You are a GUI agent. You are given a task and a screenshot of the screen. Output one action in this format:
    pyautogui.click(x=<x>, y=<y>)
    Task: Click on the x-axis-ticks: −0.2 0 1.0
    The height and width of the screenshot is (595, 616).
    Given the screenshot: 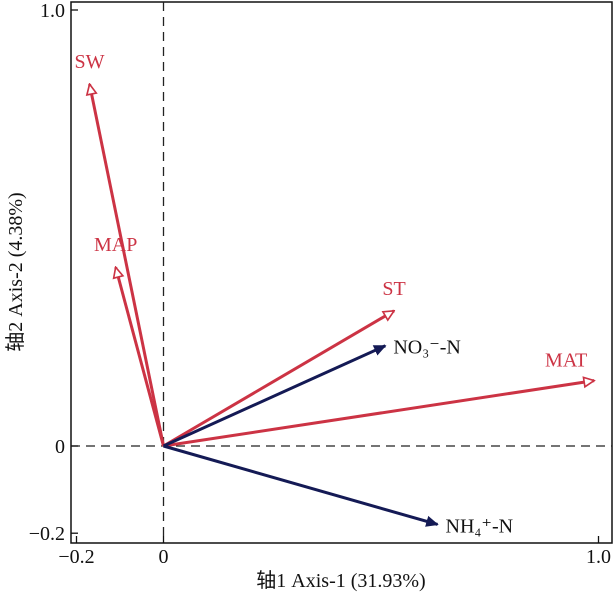 What is the action you would take?
    pyautogui.click(x=334, y=552)
    